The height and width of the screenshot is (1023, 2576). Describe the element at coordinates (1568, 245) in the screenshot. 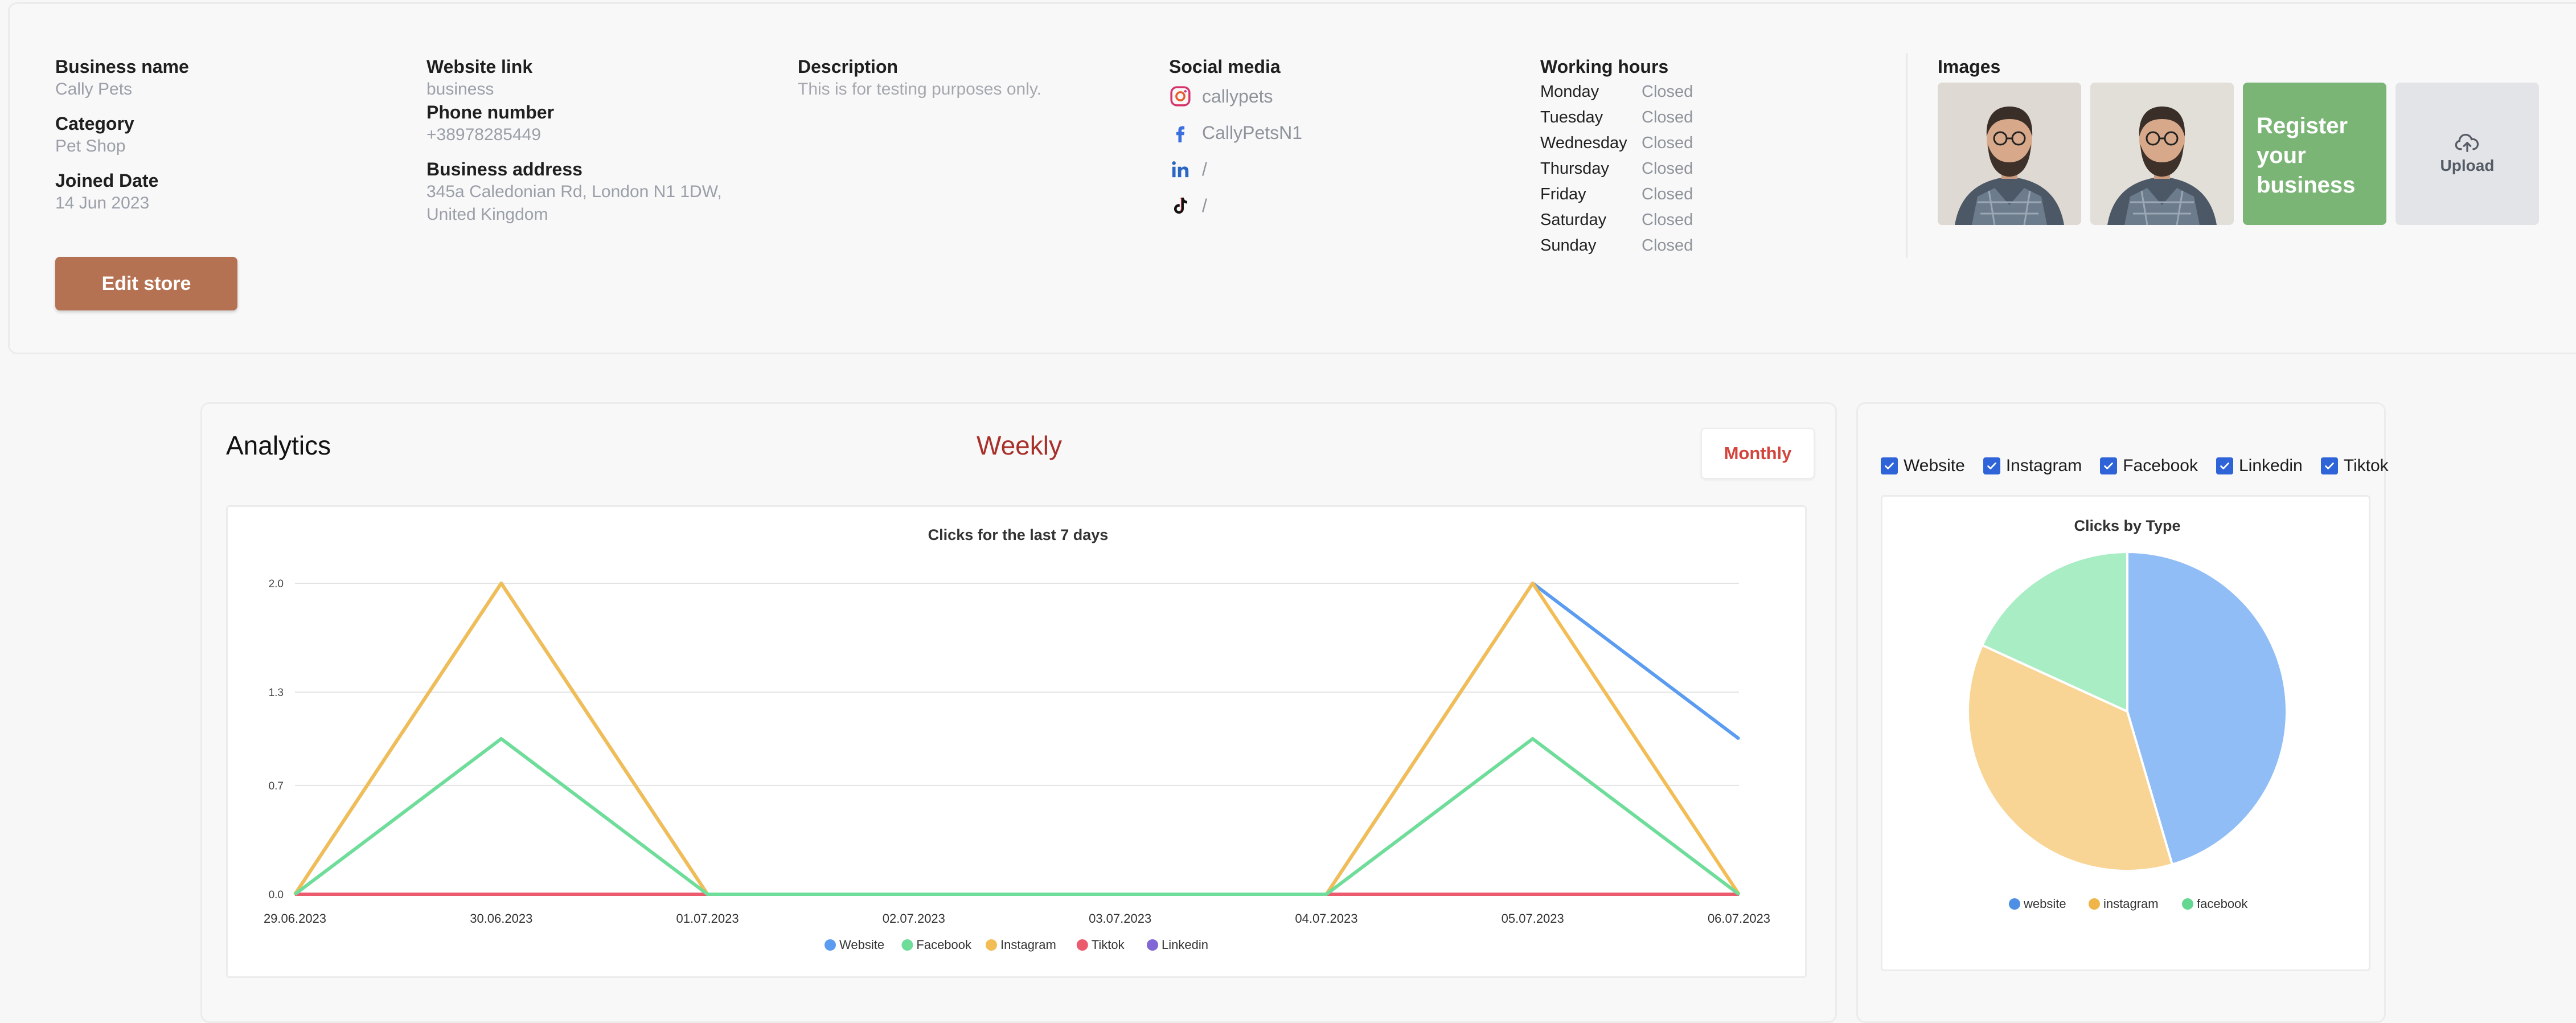

I see `day-name: Sunday` at that location.